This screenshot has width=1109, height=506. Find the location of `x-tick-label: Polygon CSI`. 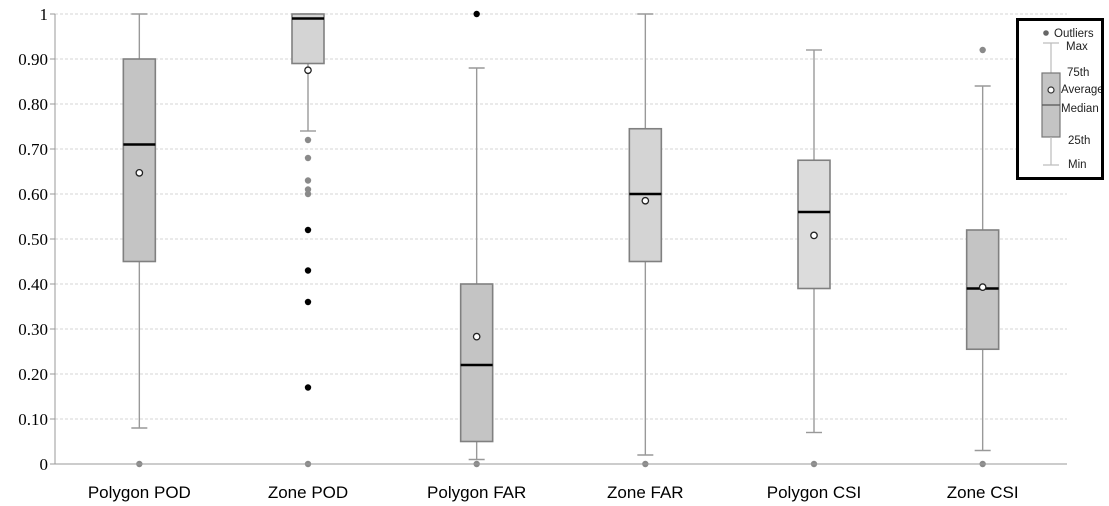

x-tick-label: Polygon CSI is located at coordinates (814, 492).